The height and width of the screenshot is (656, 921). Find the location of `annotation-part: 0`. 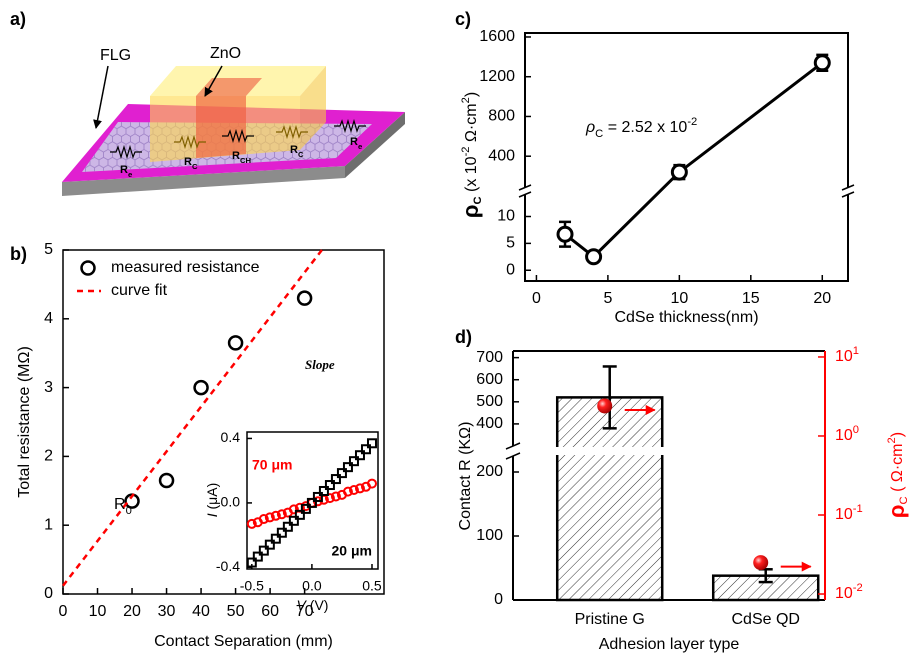

annotation-part: 0 is located at coordinates (129, 511).